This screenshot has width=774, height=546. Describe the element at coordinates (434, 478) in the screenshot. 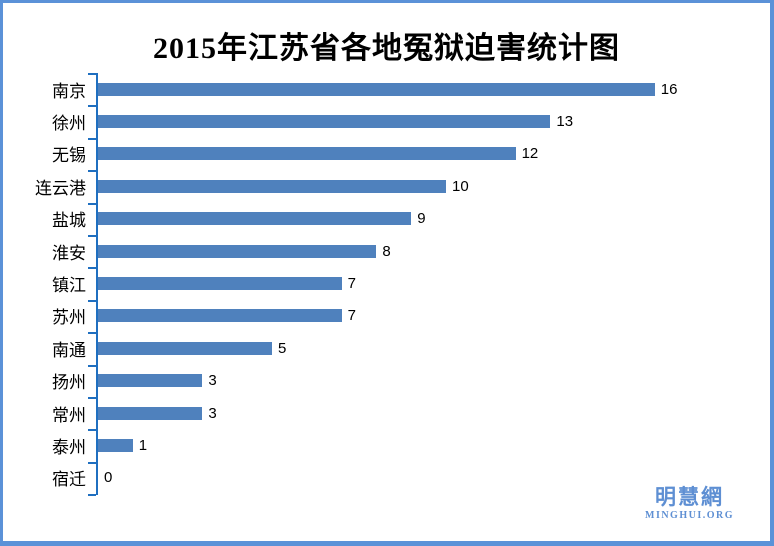

I see `bar-row: 0` at that location.